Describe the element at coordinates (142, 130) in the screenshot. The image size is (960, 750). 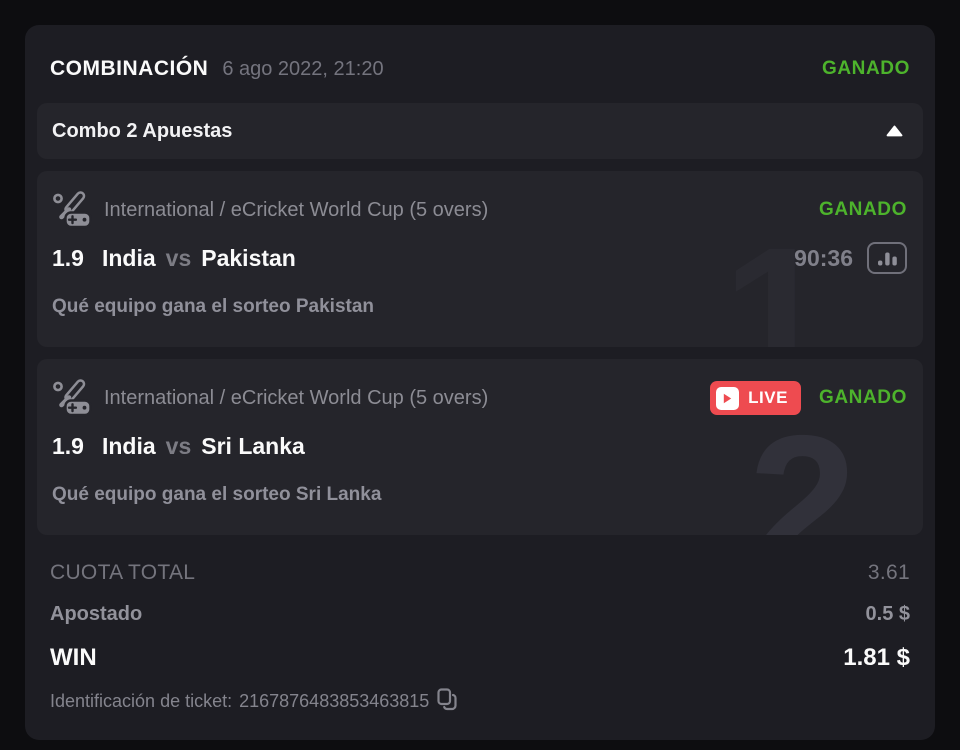
I see `combo-label: Combo 2 Apuestas` at that location.